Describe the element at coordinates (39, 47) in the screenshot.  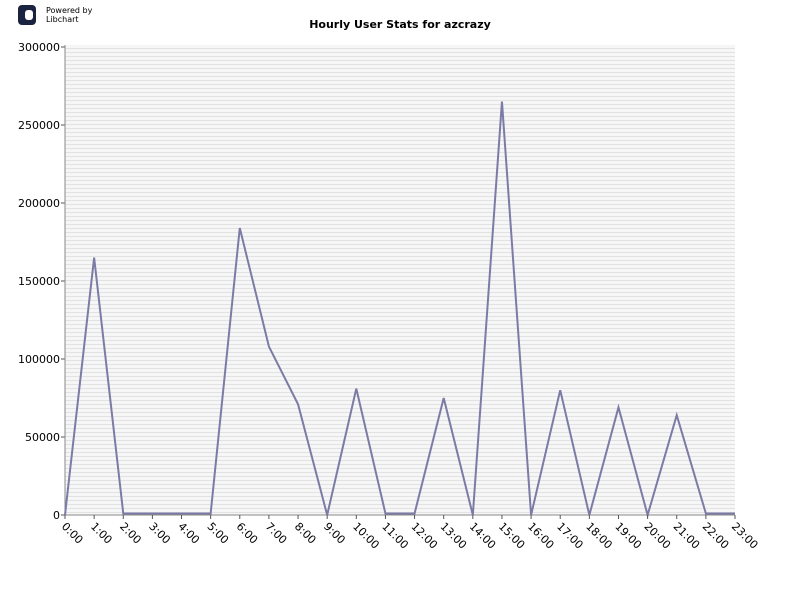
I see `y-tick-label: 300000` at that location.